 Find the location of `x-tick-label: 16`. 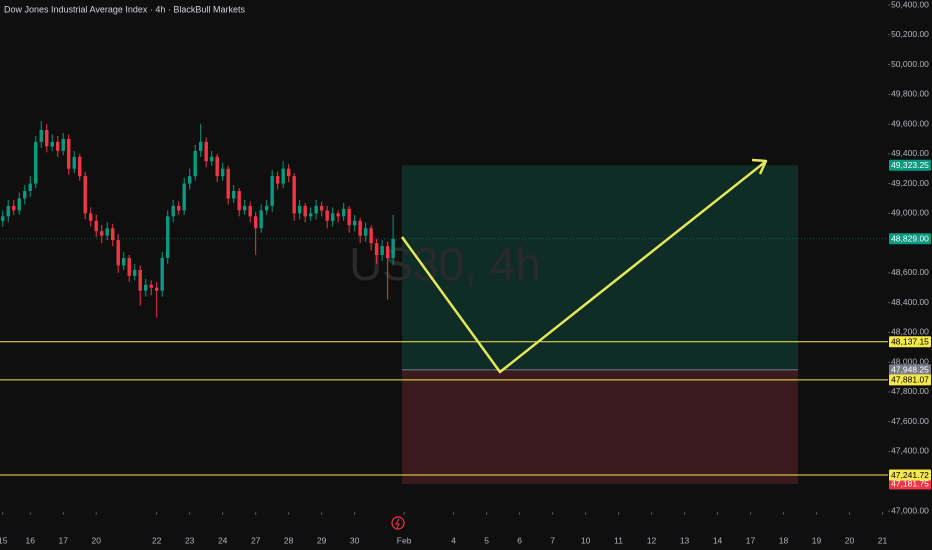

x-tick-label: 16 is located at coordinates (31, 540).